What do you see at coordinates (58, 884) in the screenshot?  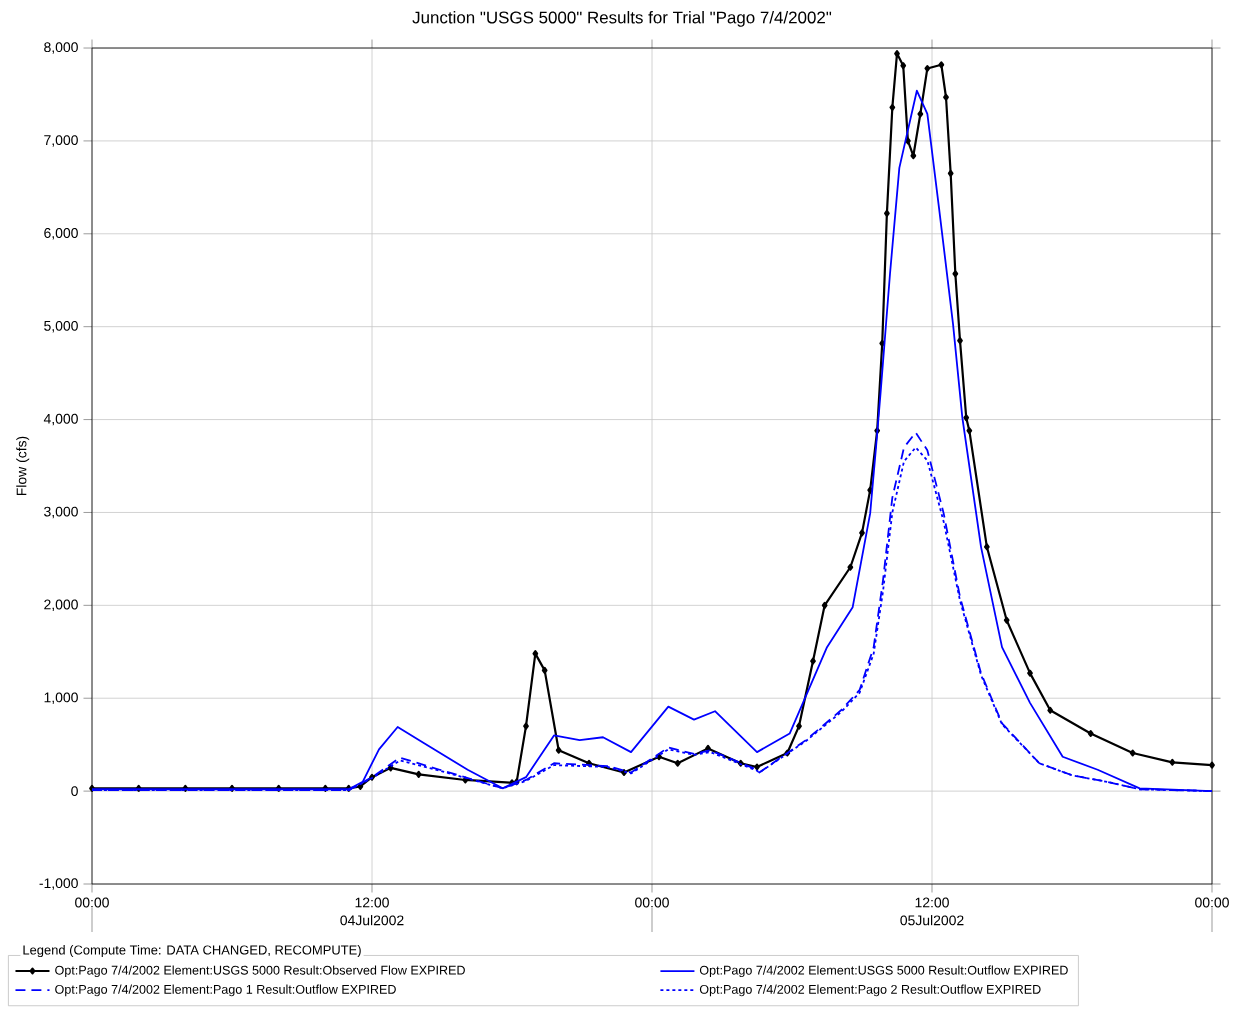 I see `y-tick-label: -1,000` at bounding box center [58, 884].